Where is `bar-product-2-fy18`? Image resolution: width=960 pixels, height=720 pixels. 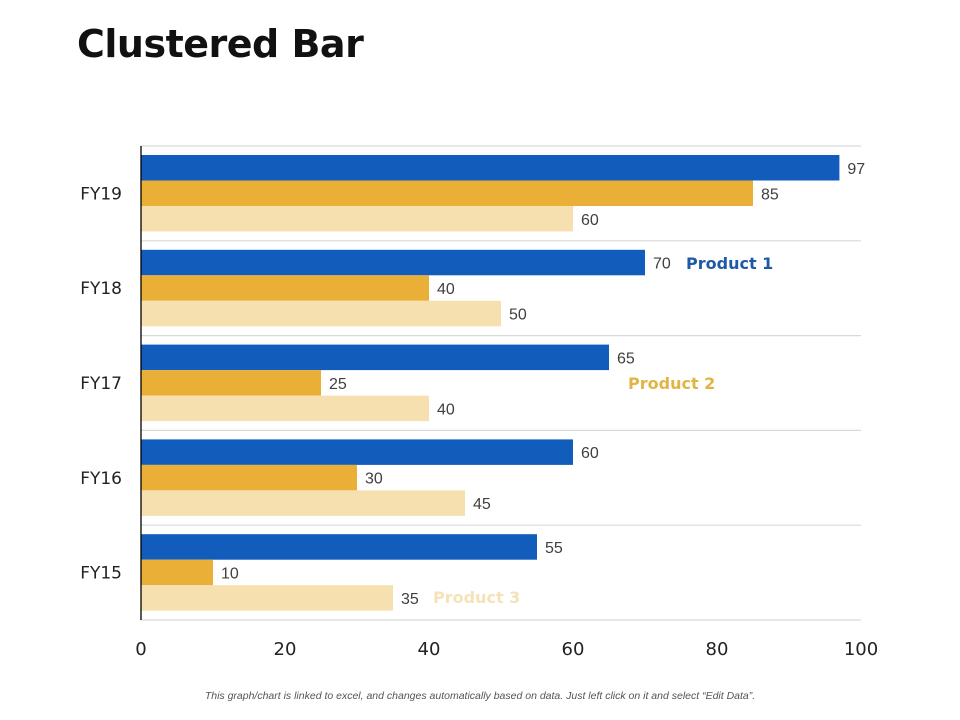
bar-product-2-fy18 is located at coordinates (285, 288).